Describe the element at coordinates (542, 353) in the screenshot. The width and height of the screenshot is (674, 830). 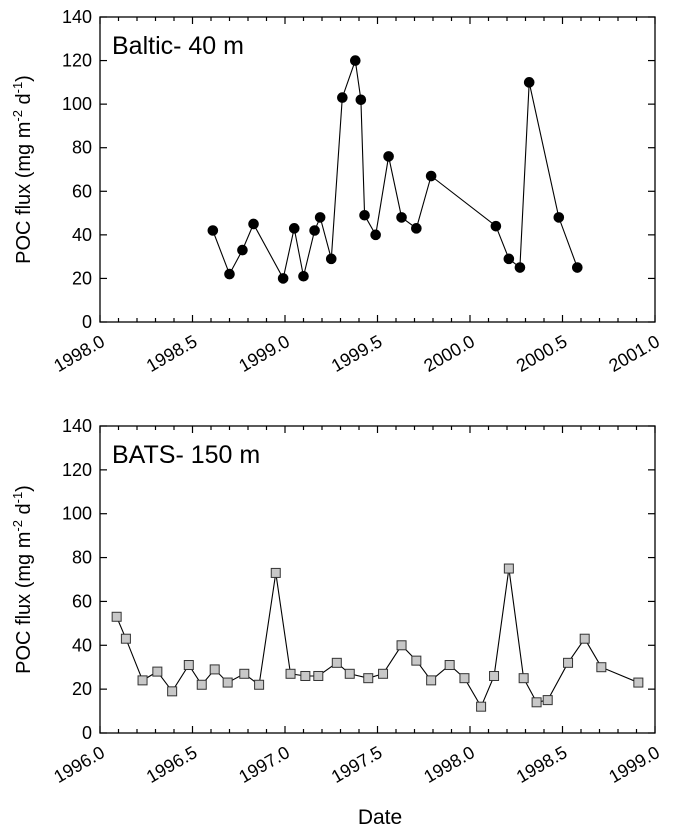
I see `x-tick-label: 2000.5` at that location.